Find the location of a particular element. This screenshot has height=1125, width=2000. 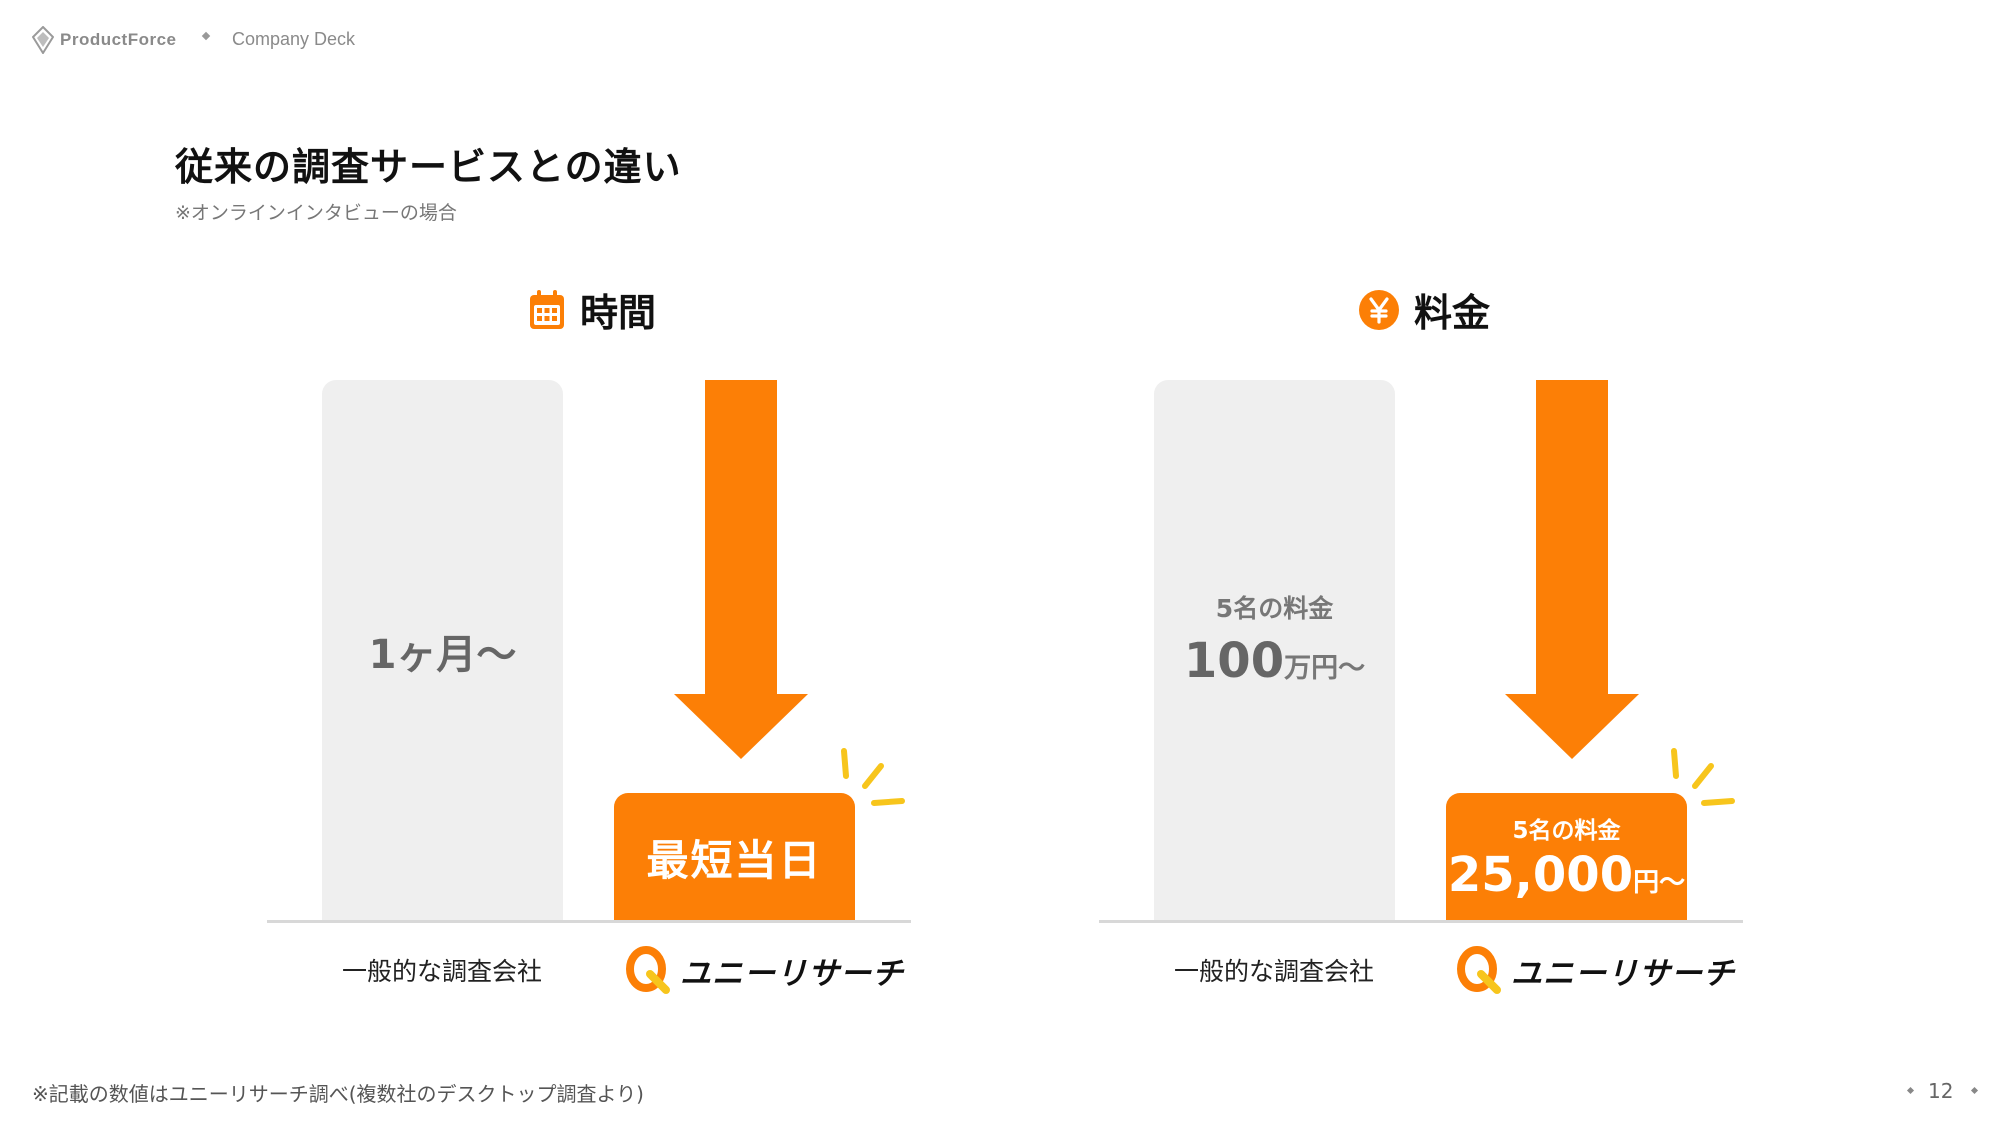

section-heading-price: 料金 is located at coordinates (1424, 309).